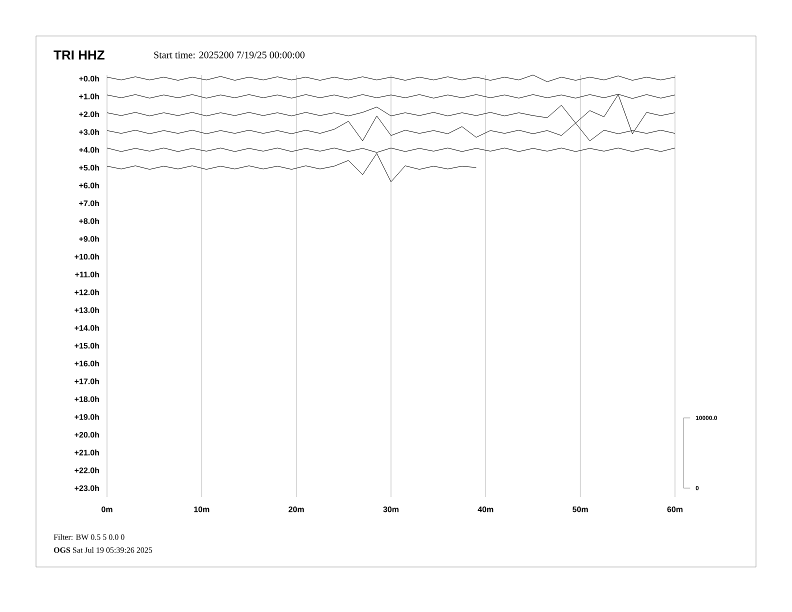  I want to click on y-tick-label: +6.0h, so click(89, 185).